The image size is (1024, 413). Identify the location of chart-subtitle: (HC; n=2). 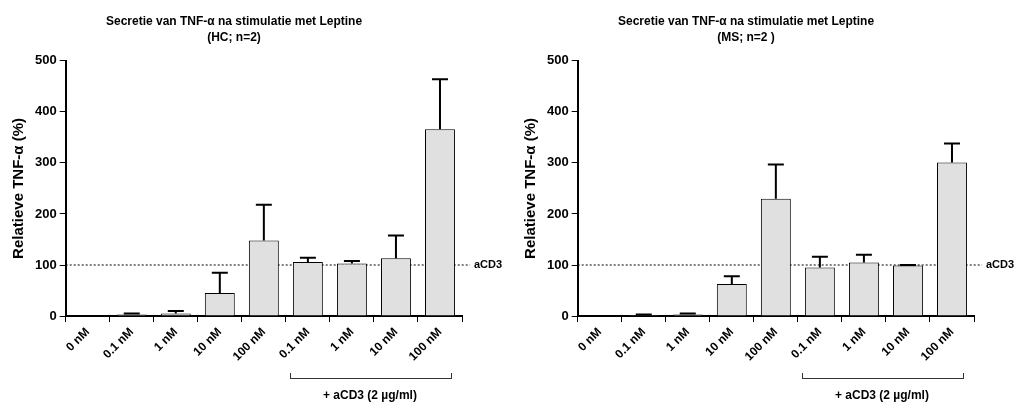
(234, 36).